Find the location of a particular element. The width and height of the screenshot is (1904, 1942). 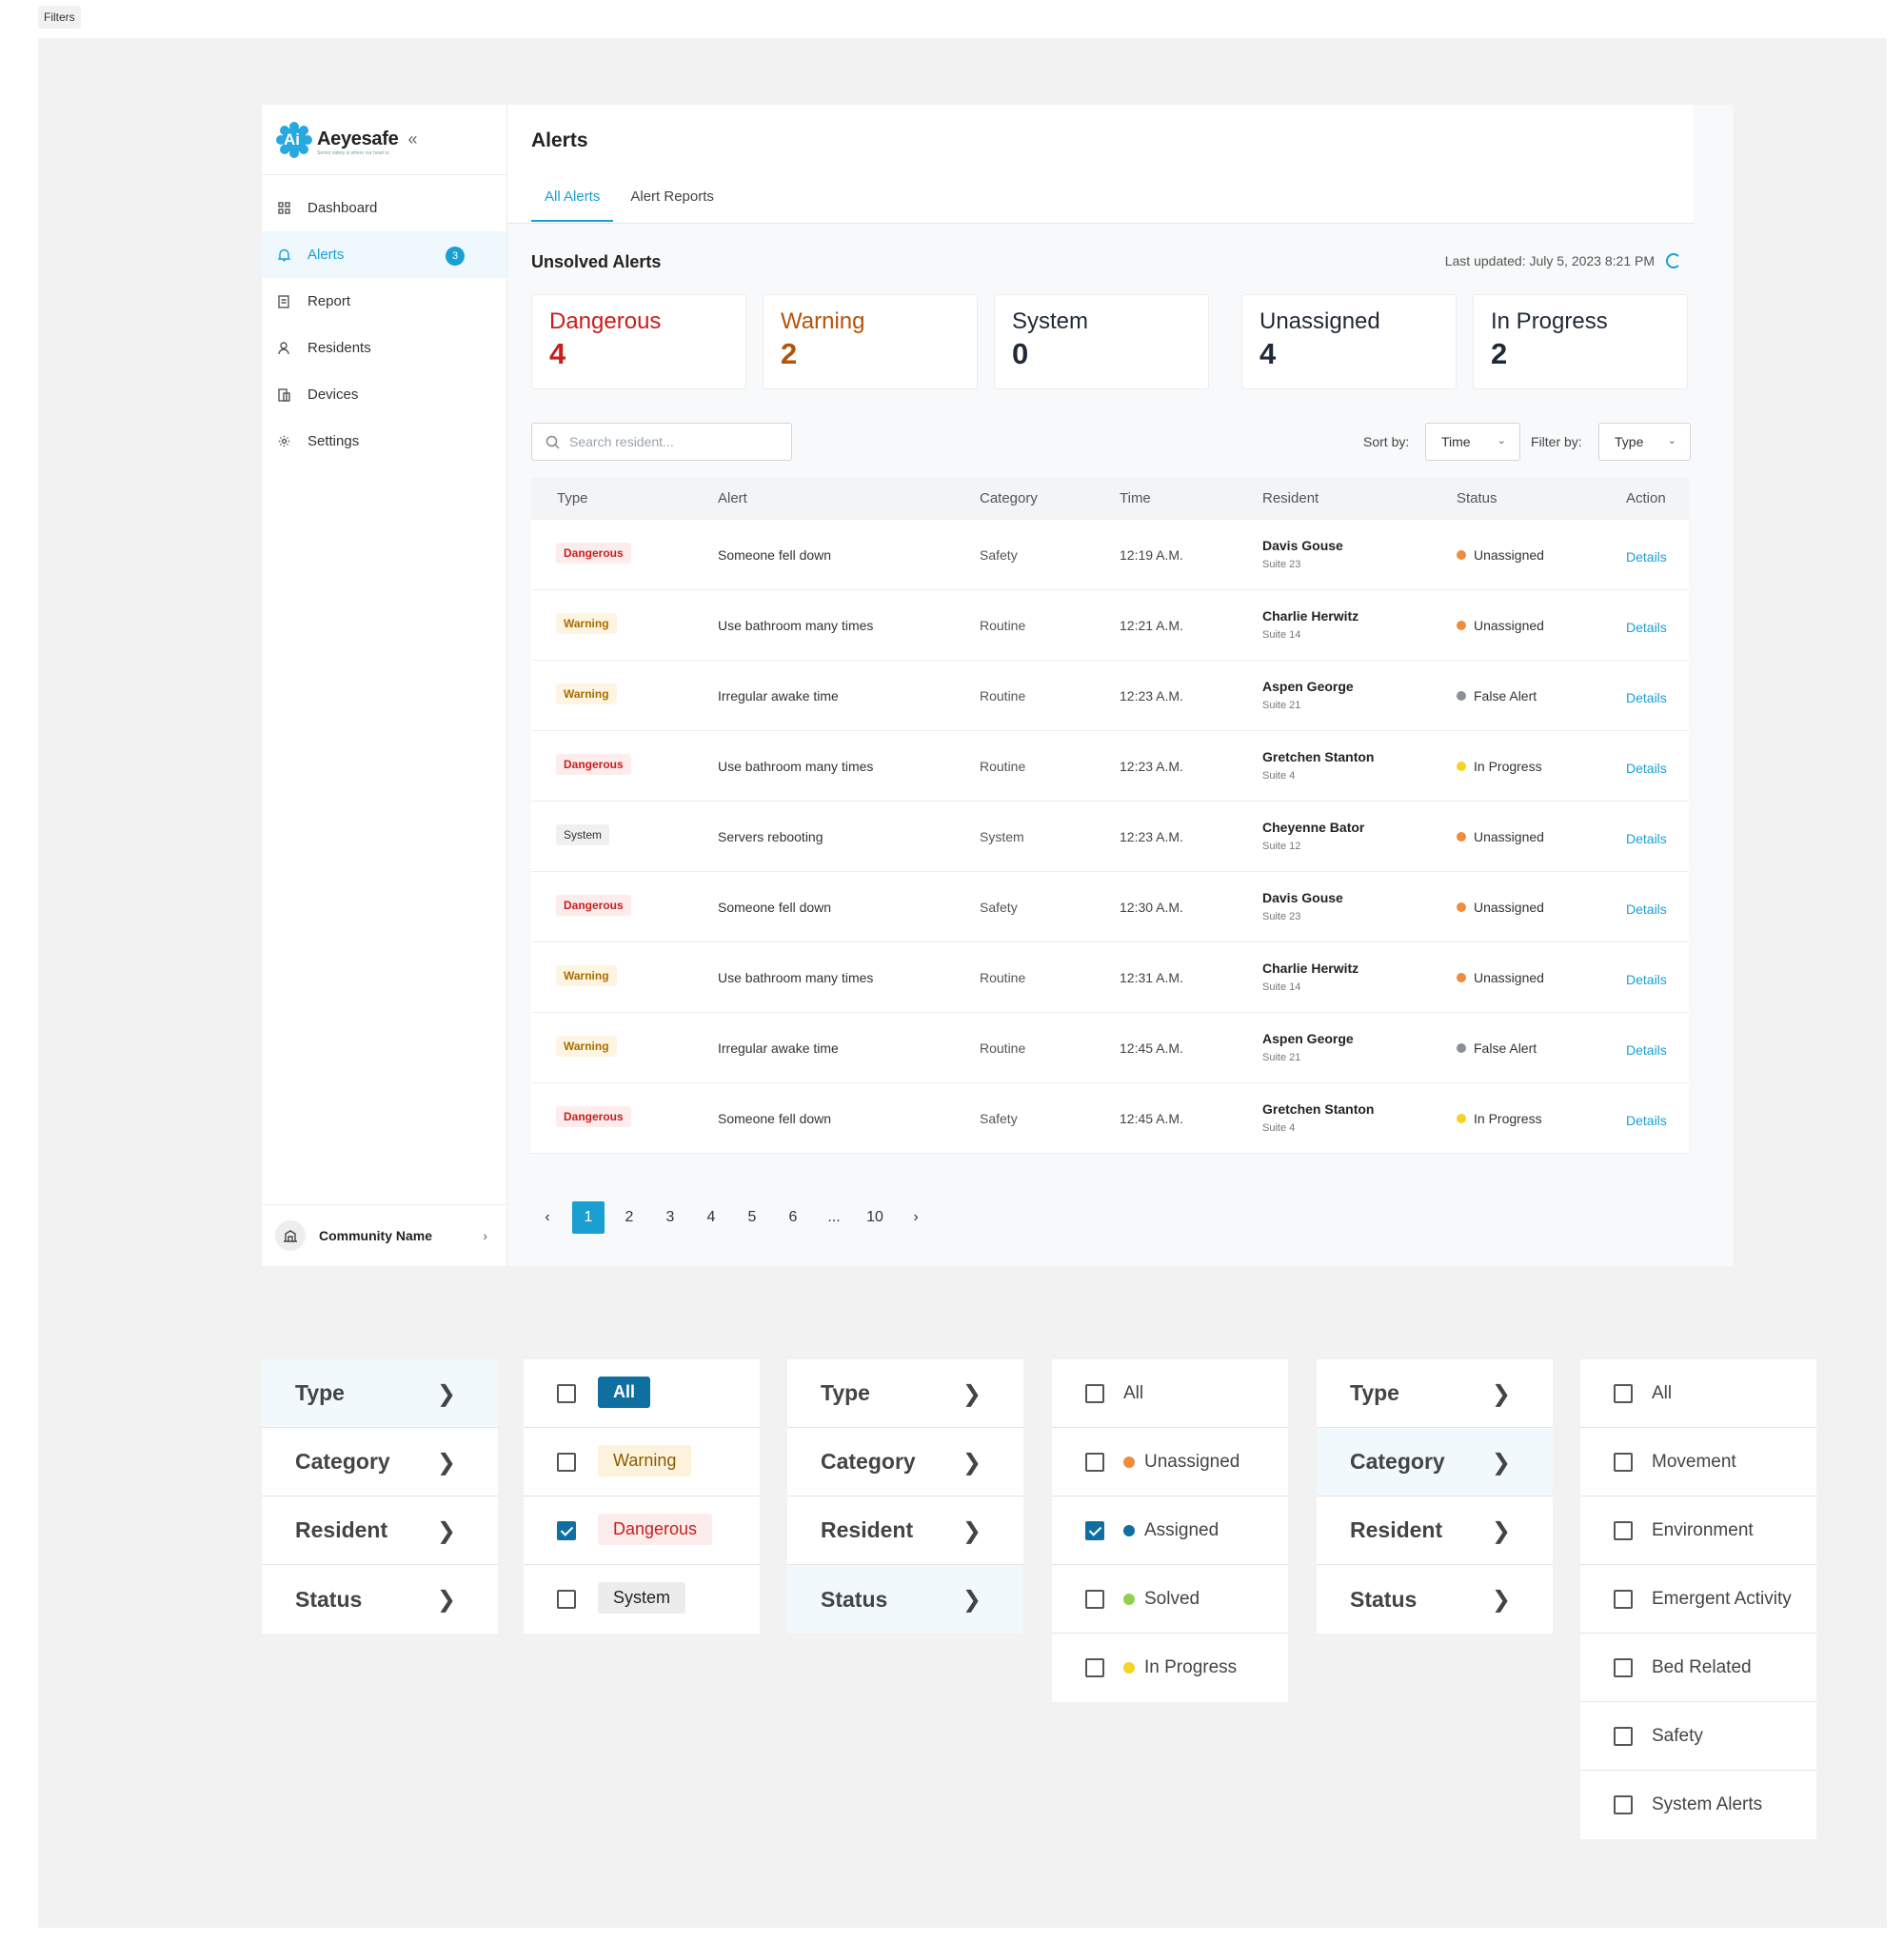

filter-option-assigned: Assigned is located at coordinates (1170, 1530).